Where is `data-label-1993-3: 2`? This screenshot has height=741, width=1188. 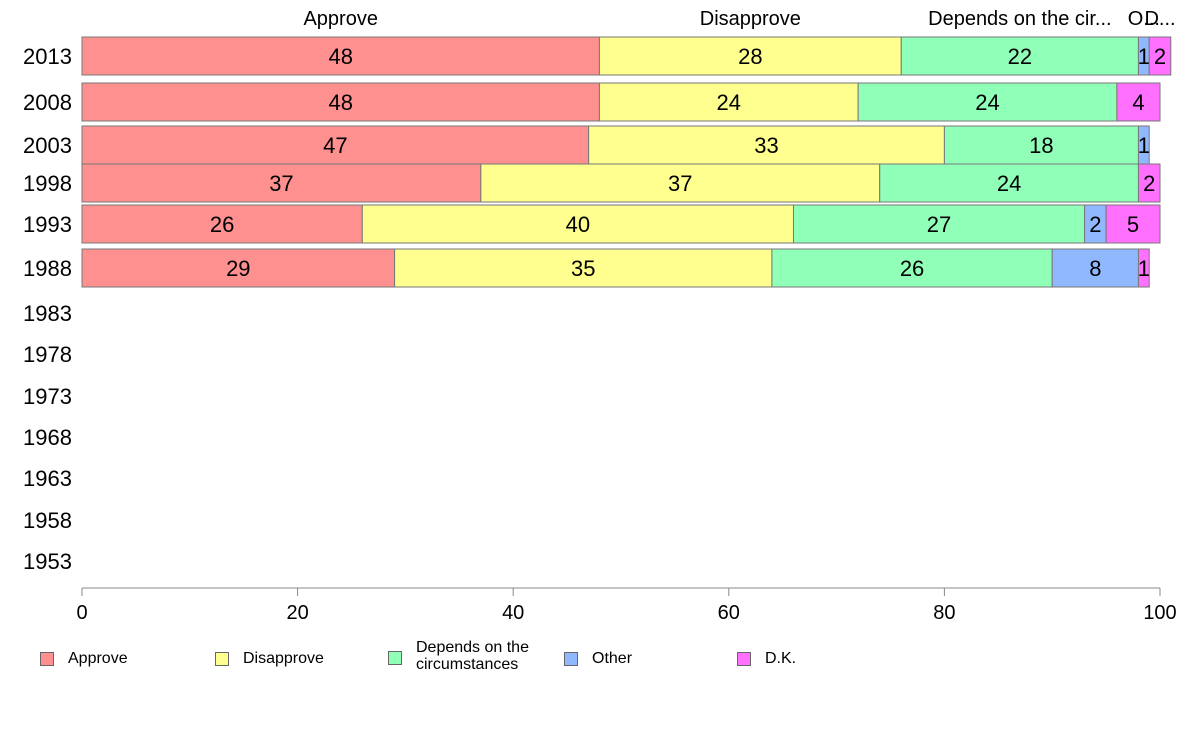 data-label-1993-3: 2 is located at coordinates (1095, 224).